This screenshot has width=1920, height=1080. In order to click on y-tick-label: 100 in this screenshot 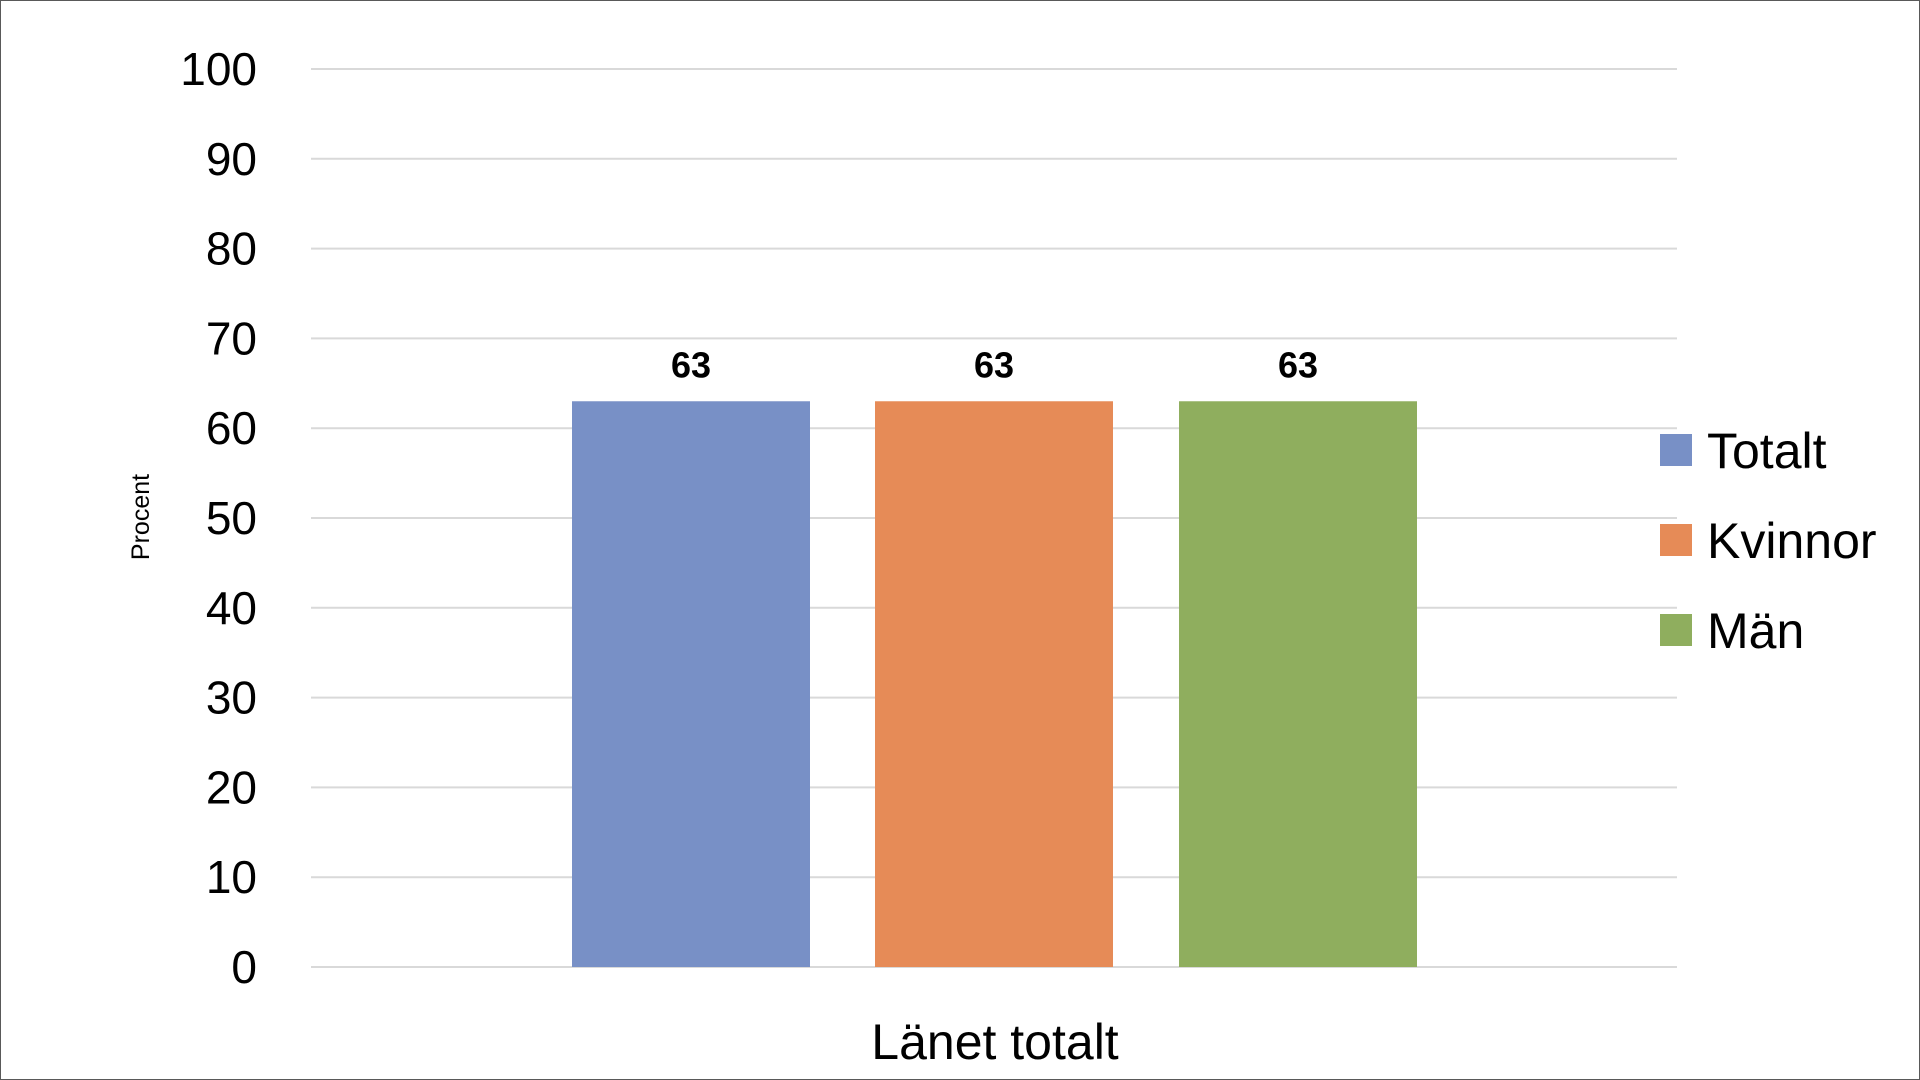, I will do `click(218, 69)`.